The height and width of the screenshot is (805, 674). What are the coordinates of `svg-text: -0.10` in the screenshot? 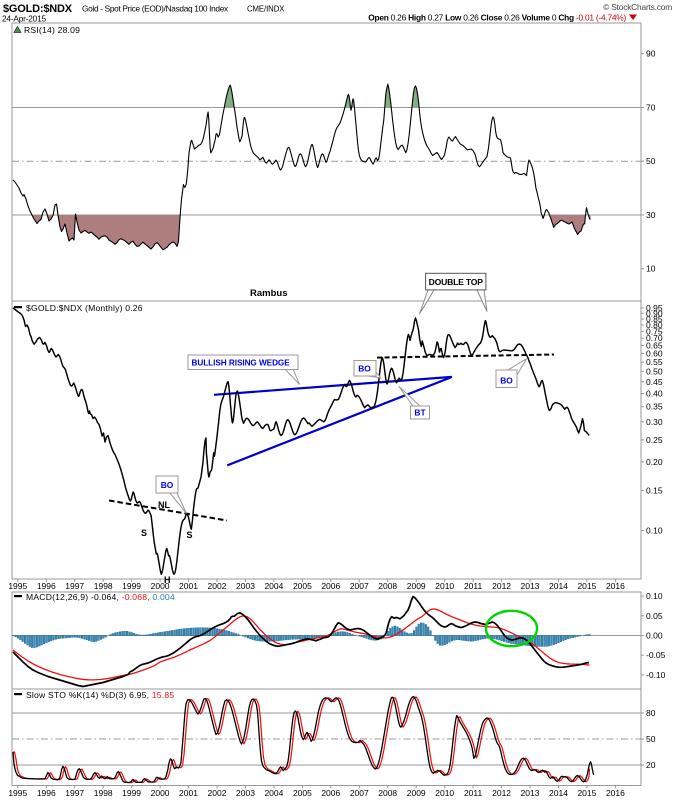 It's located at (656, 675).